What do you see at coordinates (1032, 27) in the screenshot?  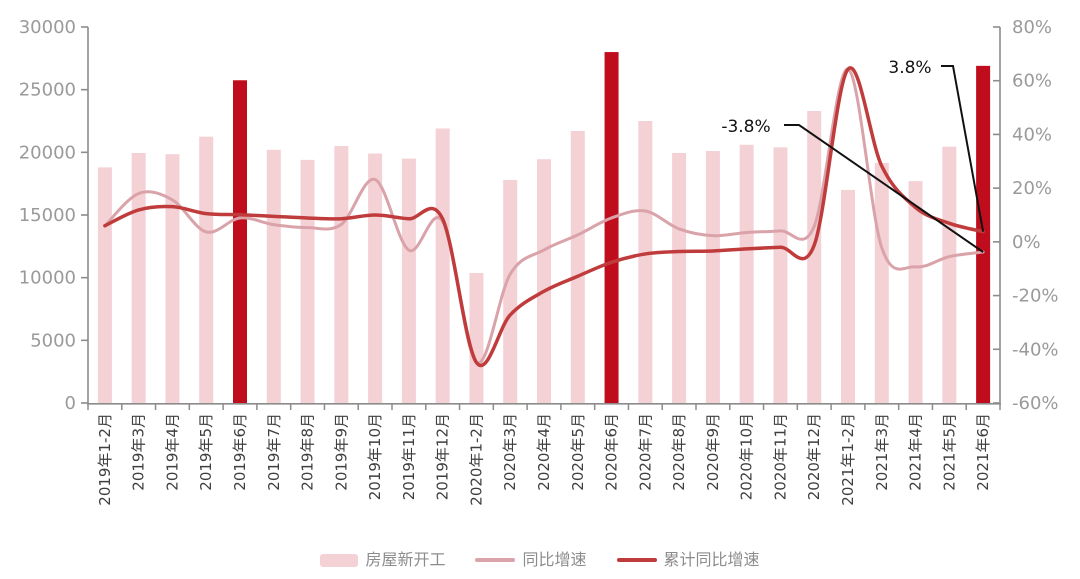 I see `right-axis-tick-label: 80%` at bounding box center [1032, 27].